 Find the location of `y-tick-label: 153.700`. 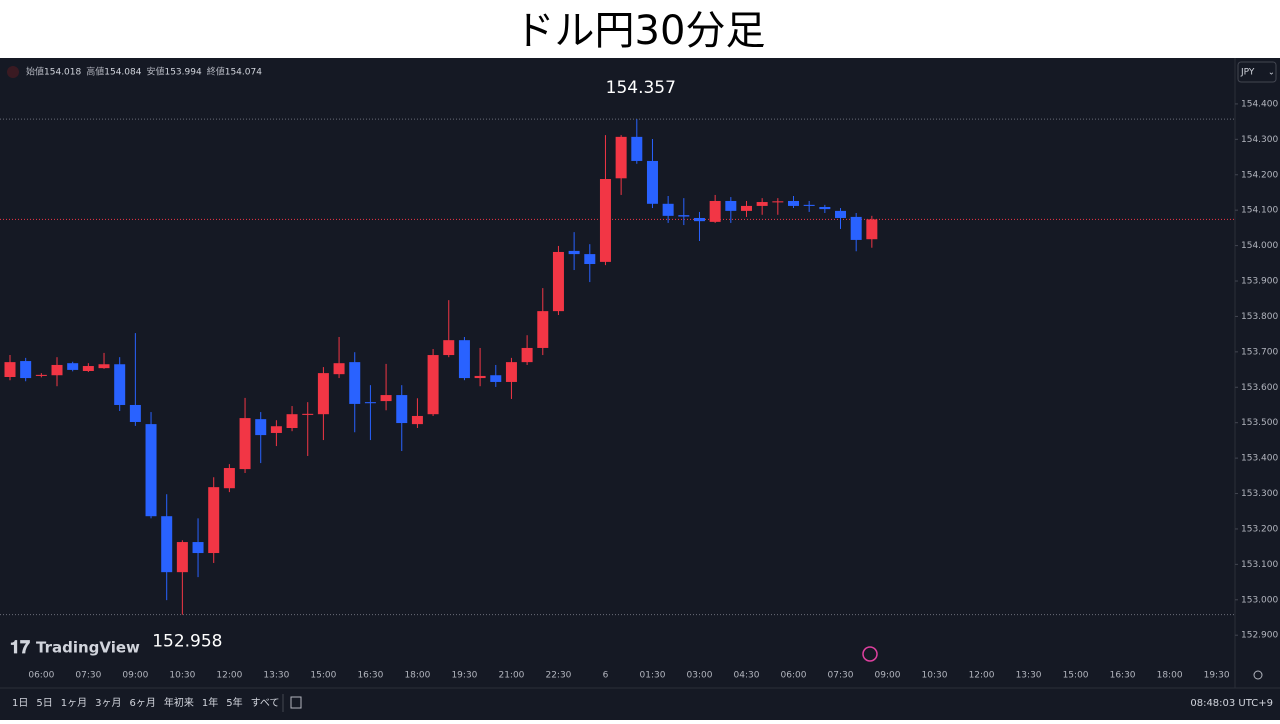

y-tick-label: 153.700 is located at coordinates (1259, 352).